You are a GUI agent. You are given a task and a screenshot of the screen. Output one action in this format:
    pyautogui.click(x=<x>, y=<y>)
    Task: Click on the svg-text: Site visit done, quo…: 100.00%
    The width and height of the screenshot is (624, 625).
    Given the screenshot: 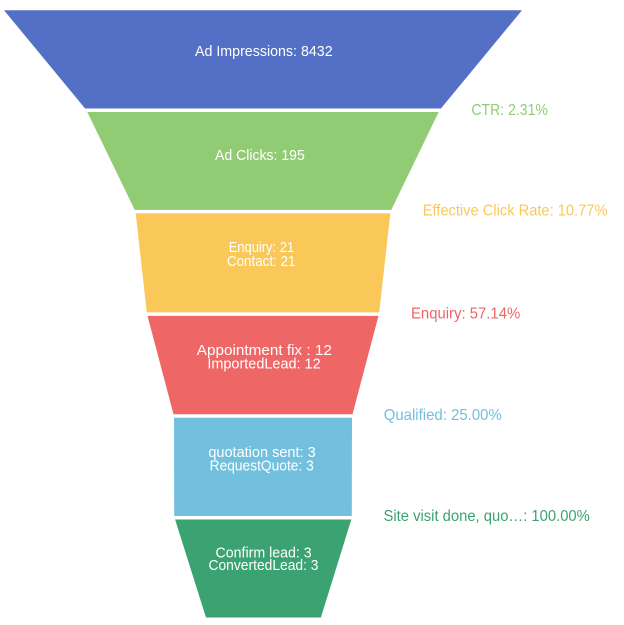 What is the action you would take?
    pyautogui.click(x=487, y=516)
    